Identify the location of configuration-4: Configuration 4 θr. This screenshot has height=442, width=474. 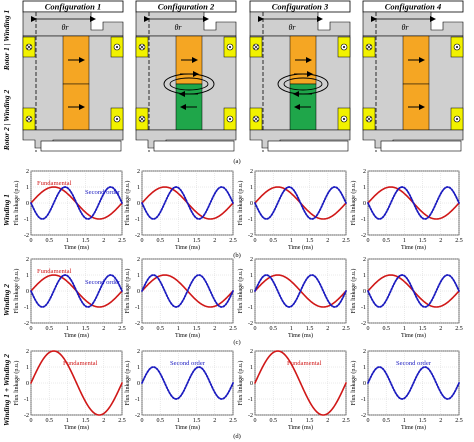
(413, 76).